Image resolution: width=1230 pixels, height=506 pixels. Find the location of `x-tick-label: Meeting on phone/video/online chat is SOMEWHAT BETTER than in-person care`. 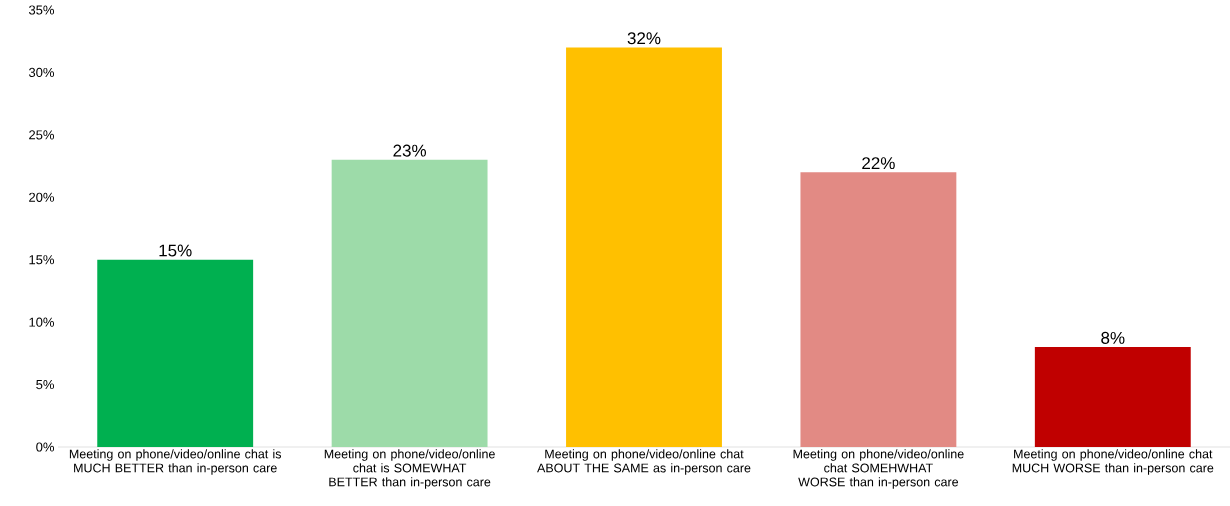

x-tick-label: Meeting on phone/video/online chat is SOMEWHAT BETTER than in-person care is located at coordinates (409, 469).